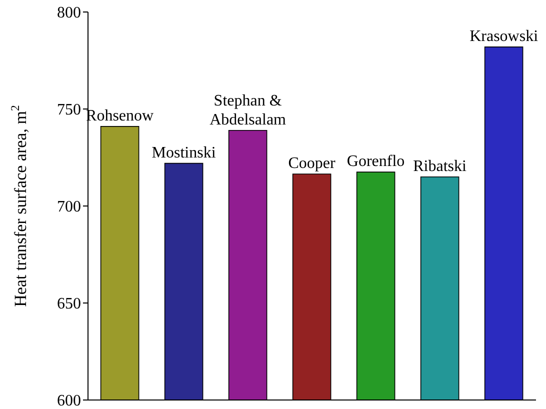  I want to click on x-tick-label: Gorenflo, so click(375, 161).